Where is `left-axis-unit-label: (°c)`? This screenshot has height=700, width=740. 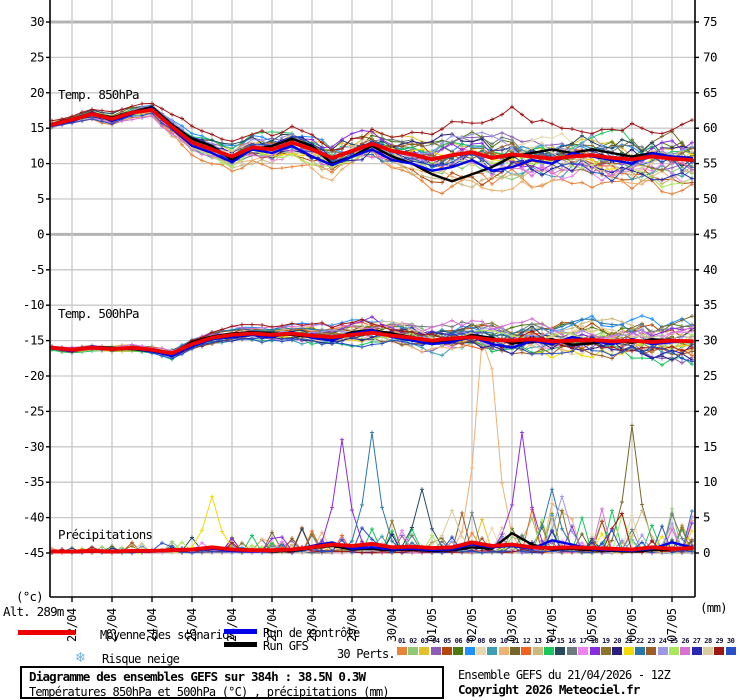 left-axis-unit-label: (°c) is located at coordinates (29, 596).